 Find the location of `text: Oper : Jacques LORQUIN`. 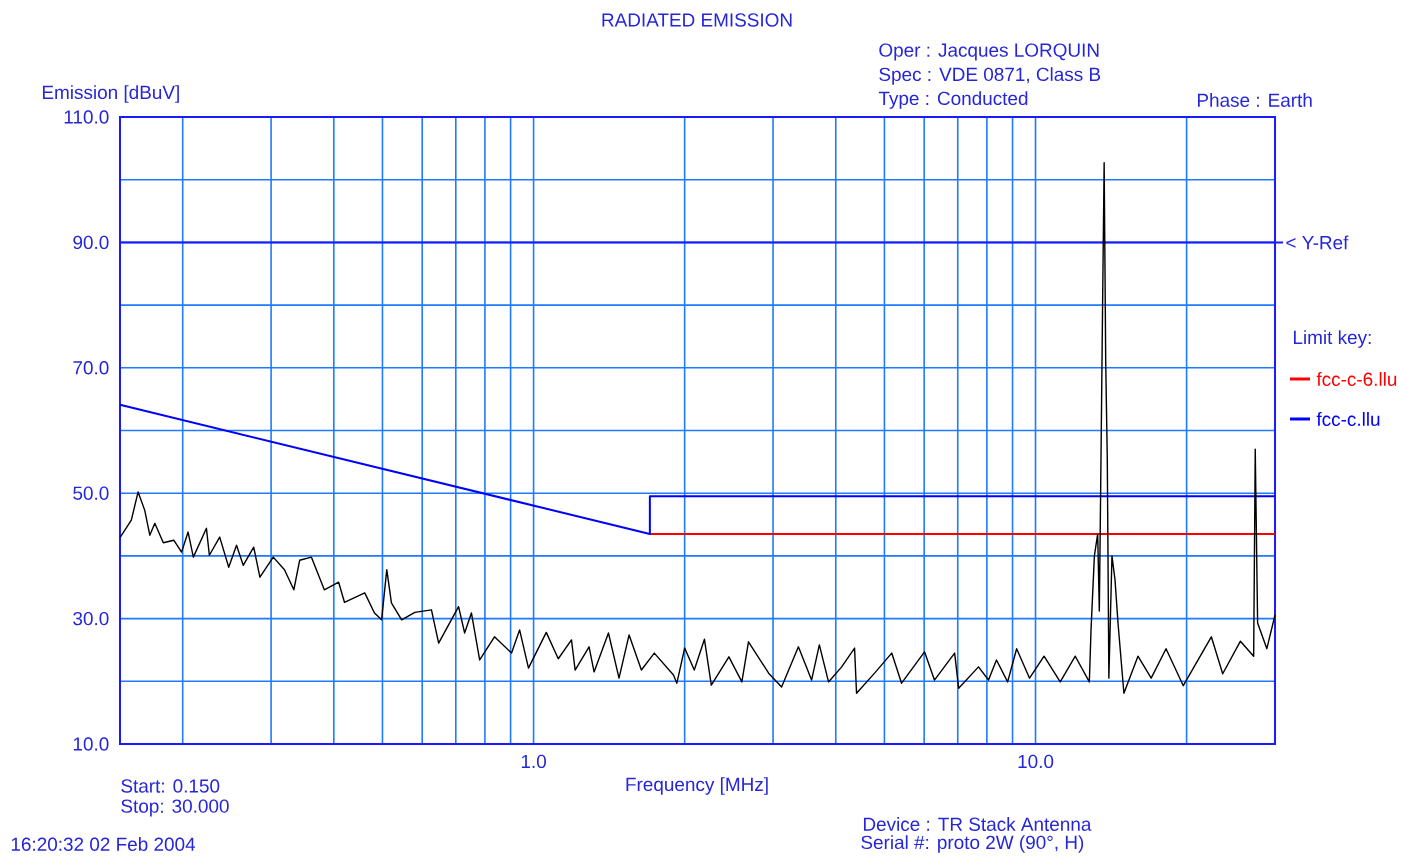

text: Oper : Jacques LORQUIN is located at coordinates (989, 52).